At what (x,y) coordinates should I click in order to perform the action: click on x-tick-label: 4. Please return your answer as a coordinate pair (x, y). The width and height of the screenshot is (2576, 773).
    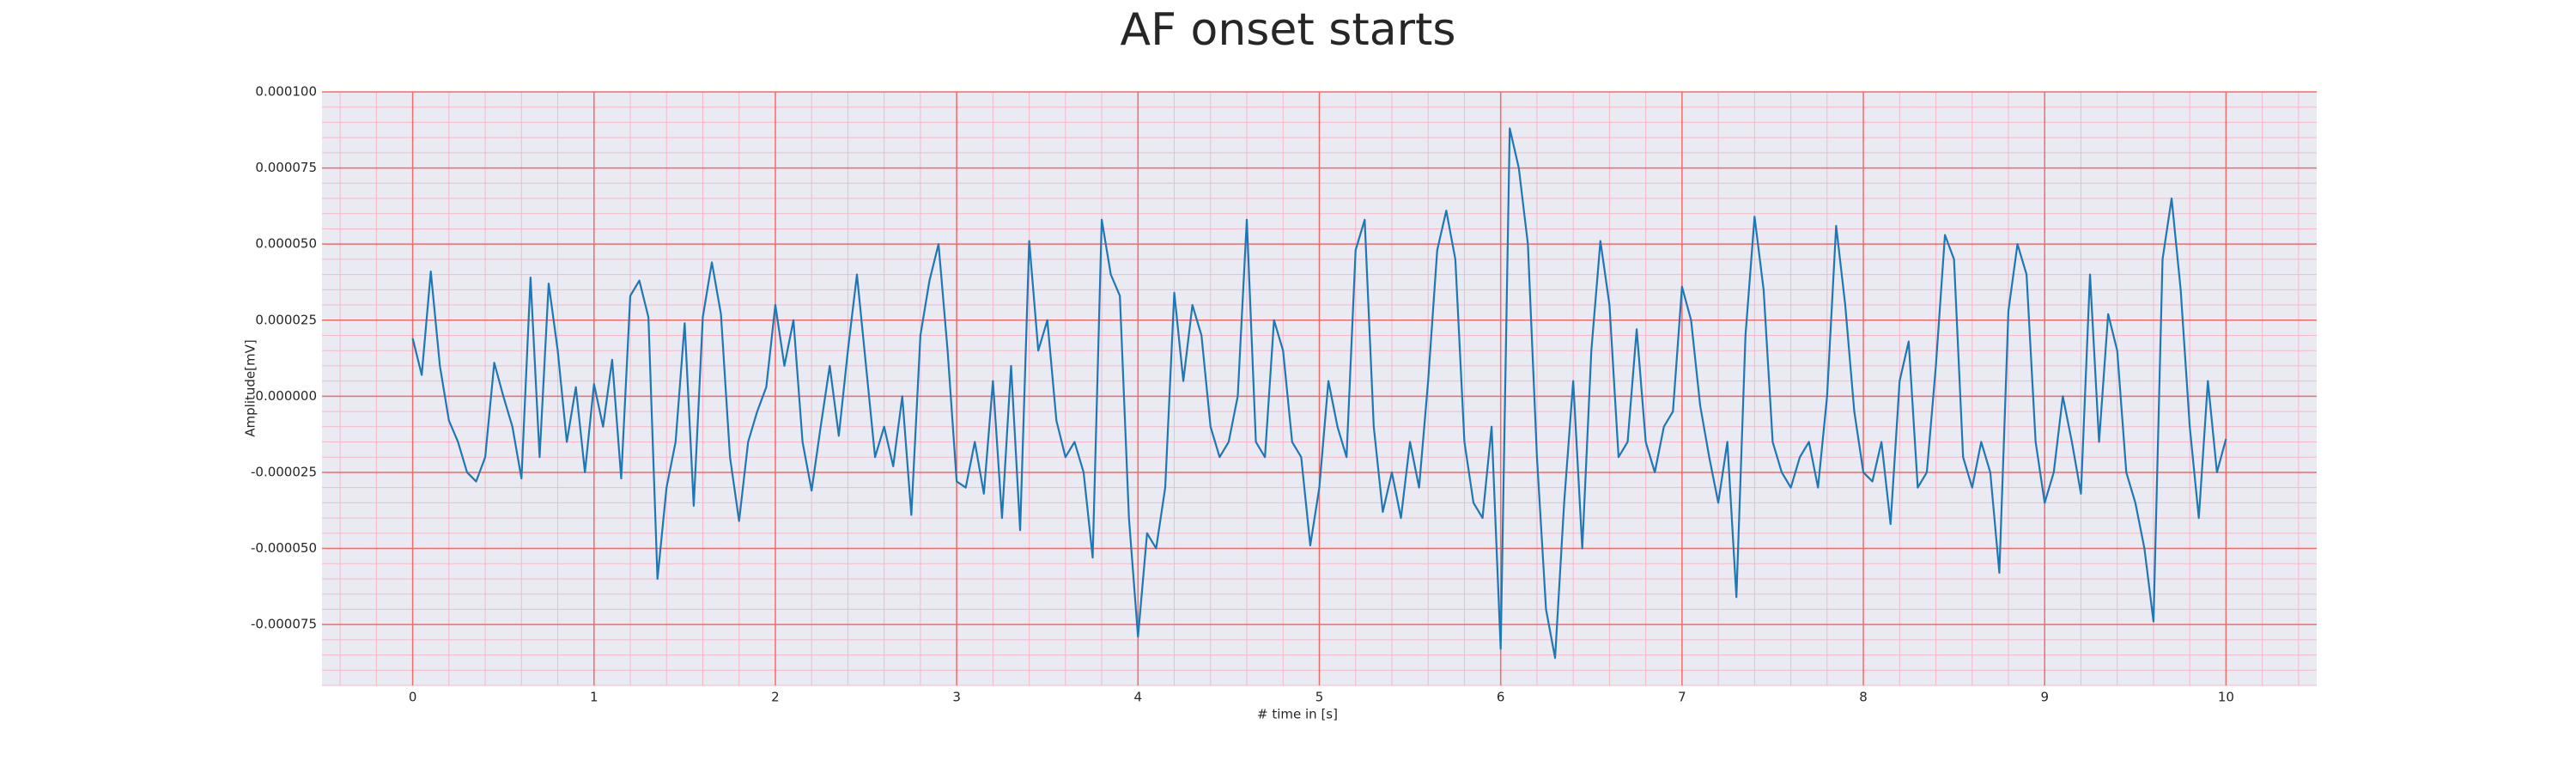
    Looking at the image, I should click on (1138, 697).